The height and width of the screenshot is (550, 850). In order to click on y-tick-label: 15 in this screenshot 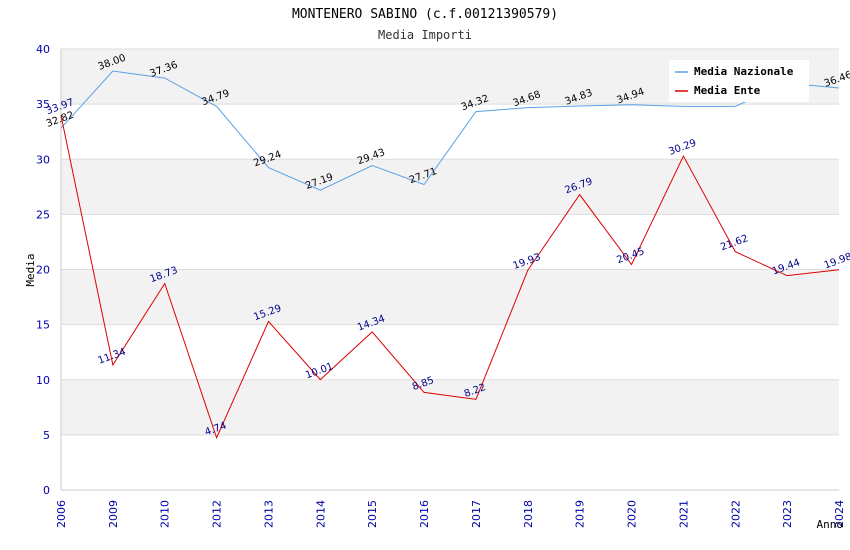, I will do `click(43, 325)`.